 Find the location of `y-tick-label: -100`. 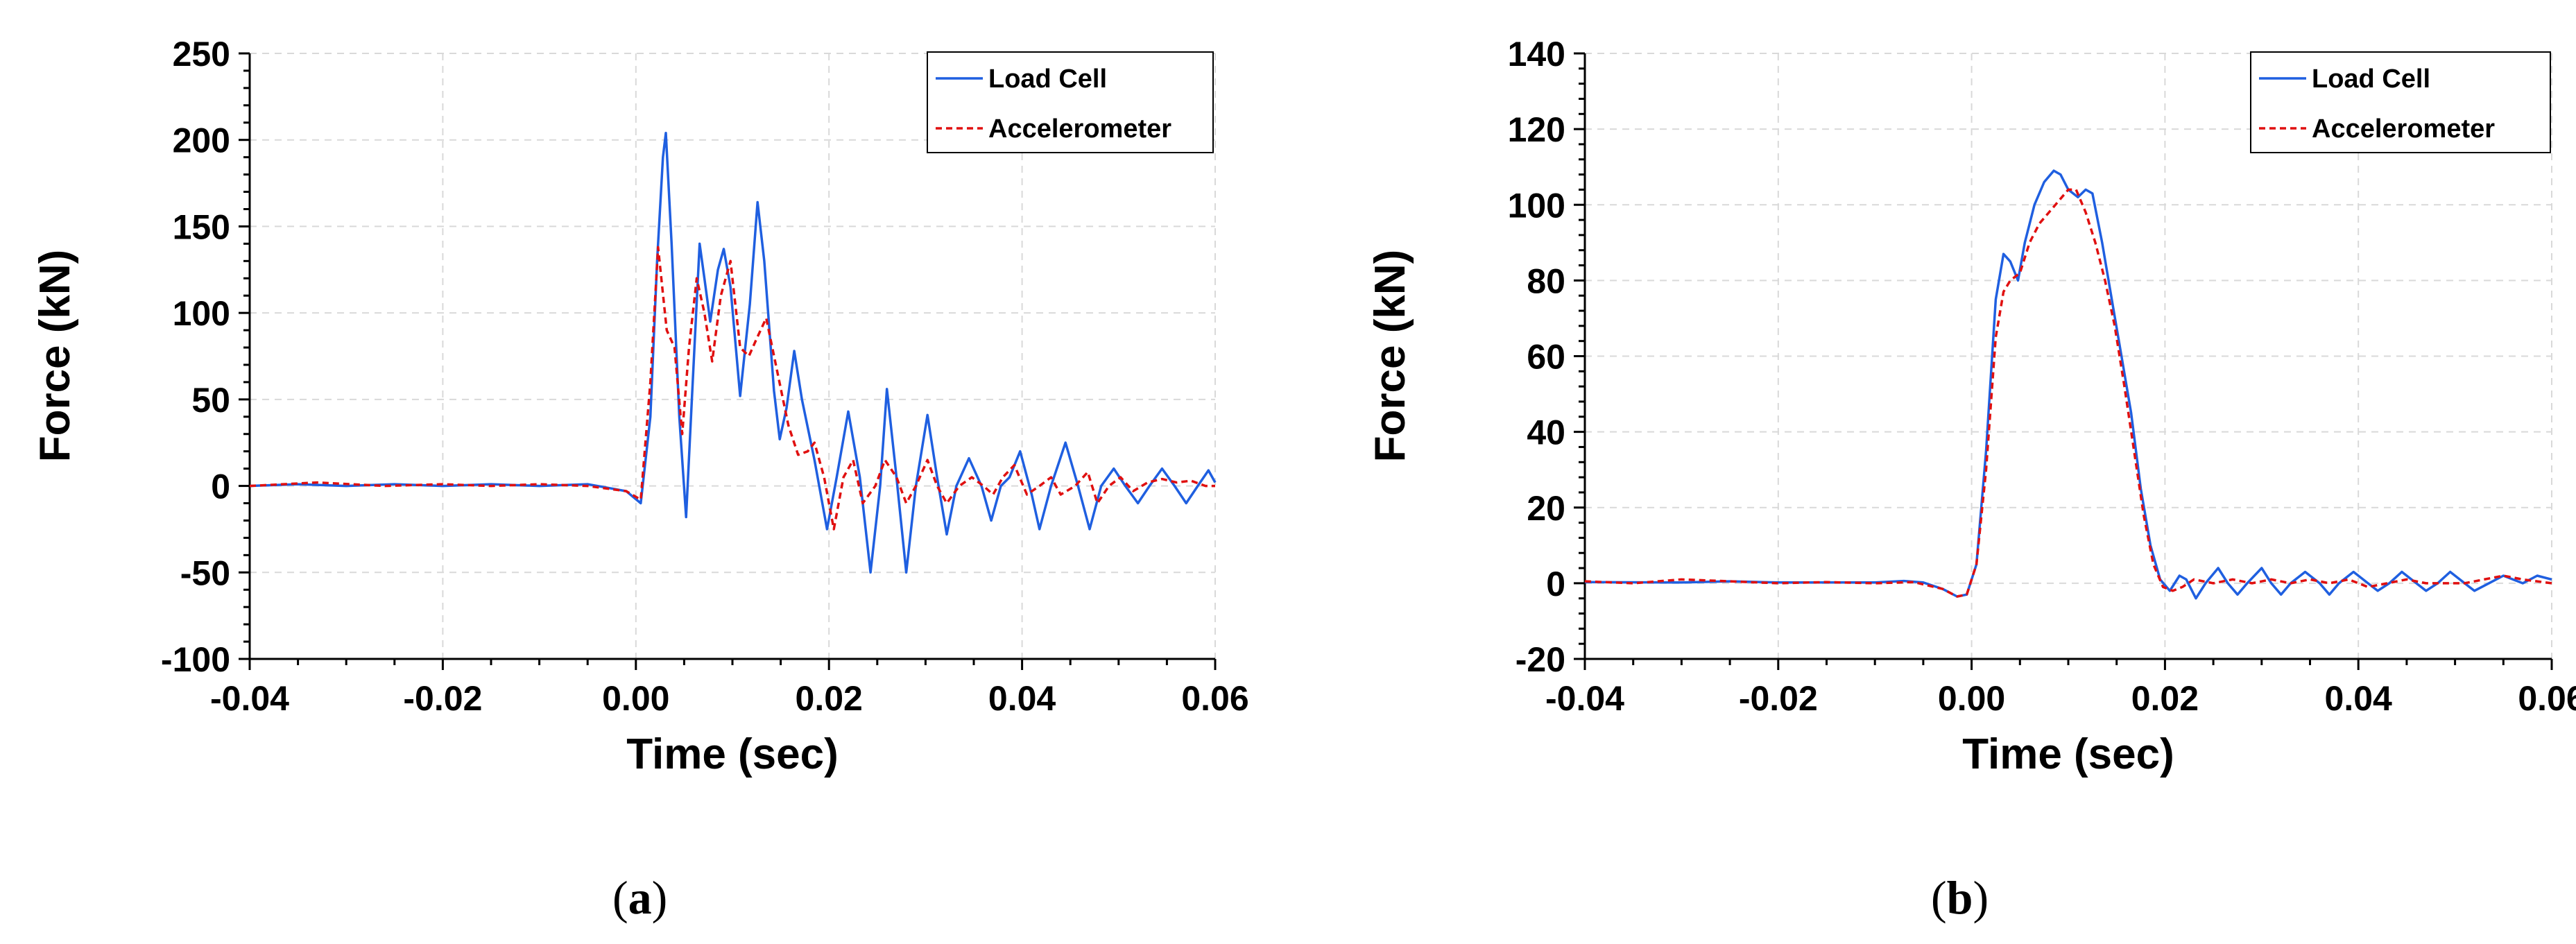

y-tick-label: -100 is located at coordinates (195, 659).